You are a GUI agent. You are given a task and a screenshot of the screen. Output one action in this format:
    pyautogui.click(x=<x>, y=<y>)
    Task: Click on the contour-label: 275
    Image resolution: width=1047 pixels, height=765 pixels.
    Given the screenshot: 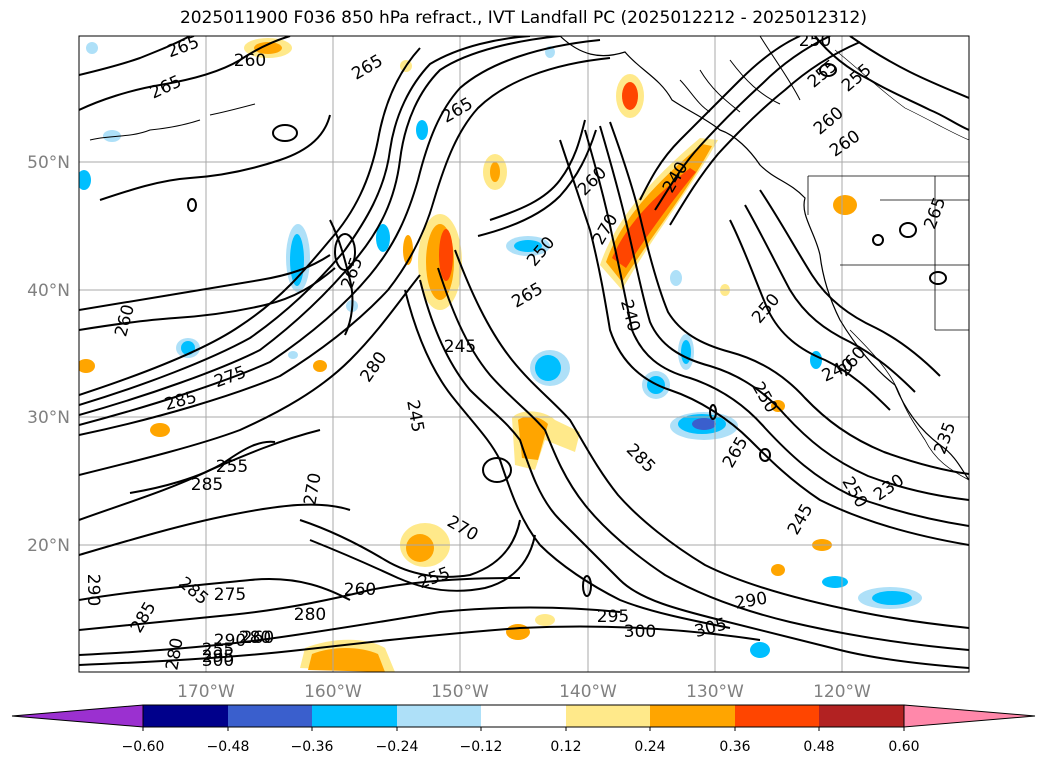 What is the action you would take?
    pyautogui.click(x=230, y=595)
    